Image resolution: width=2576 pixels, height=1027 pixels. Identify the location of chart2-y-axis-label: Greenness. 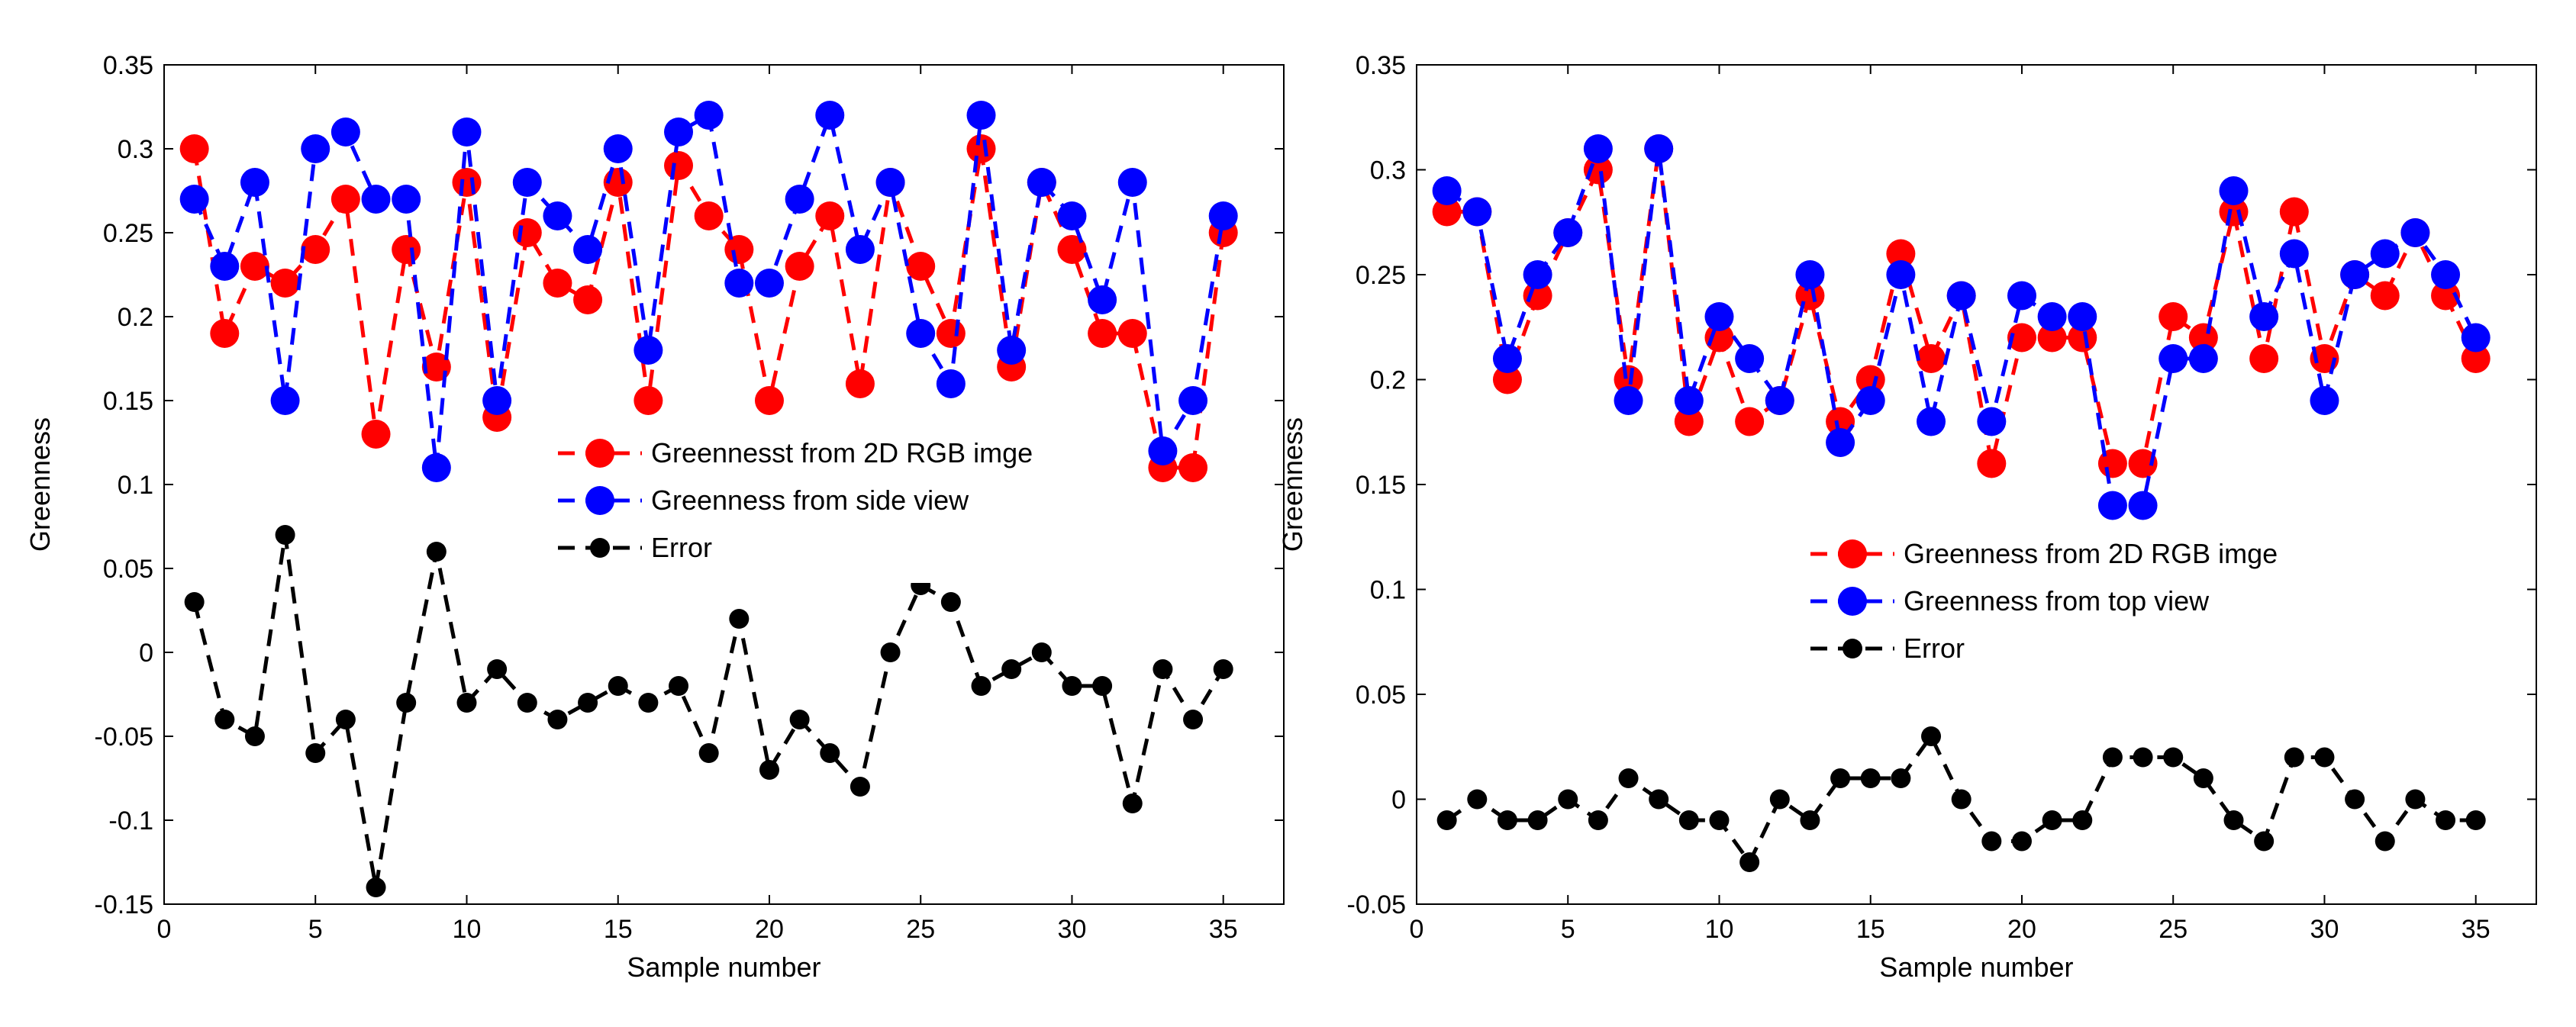
(1293, 484).